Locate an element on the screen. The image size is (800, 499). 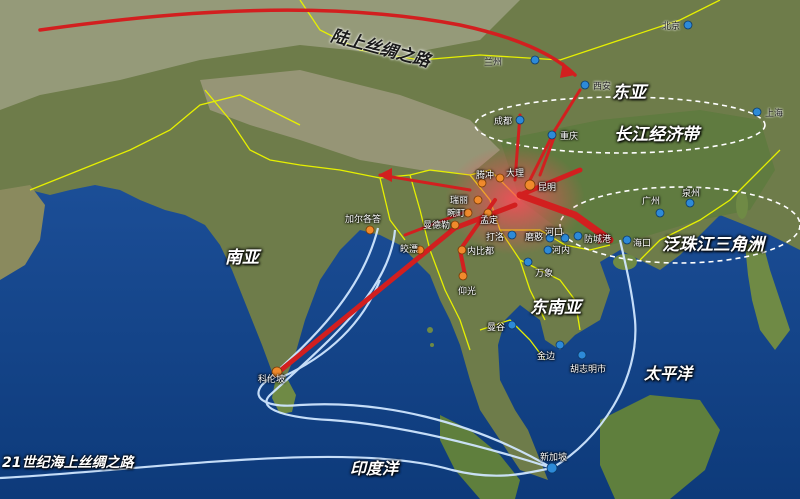
node-hanoi is located at coordinates (548, 250).